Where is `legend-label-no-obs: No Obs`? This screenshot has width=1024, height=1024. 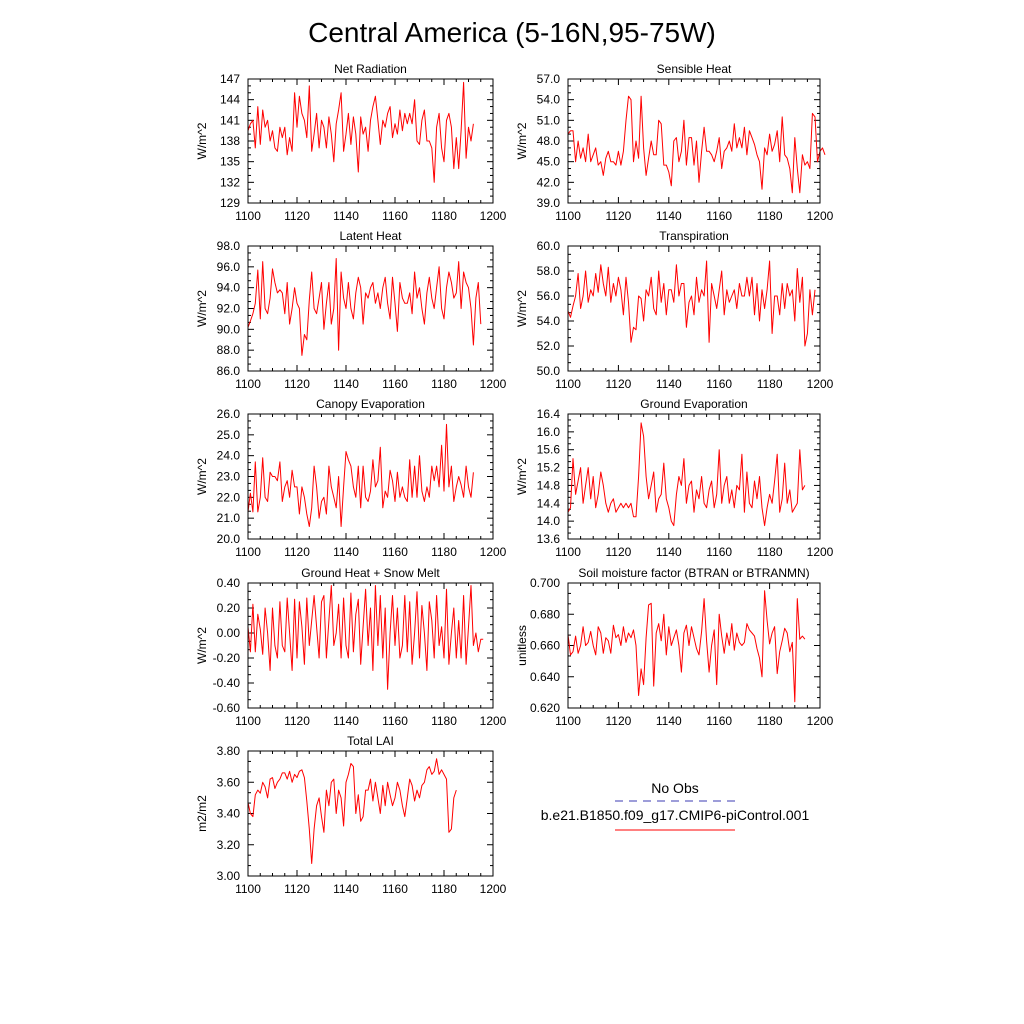
legend-label-no-obs: No Obs is located at coordinates (674, 788).